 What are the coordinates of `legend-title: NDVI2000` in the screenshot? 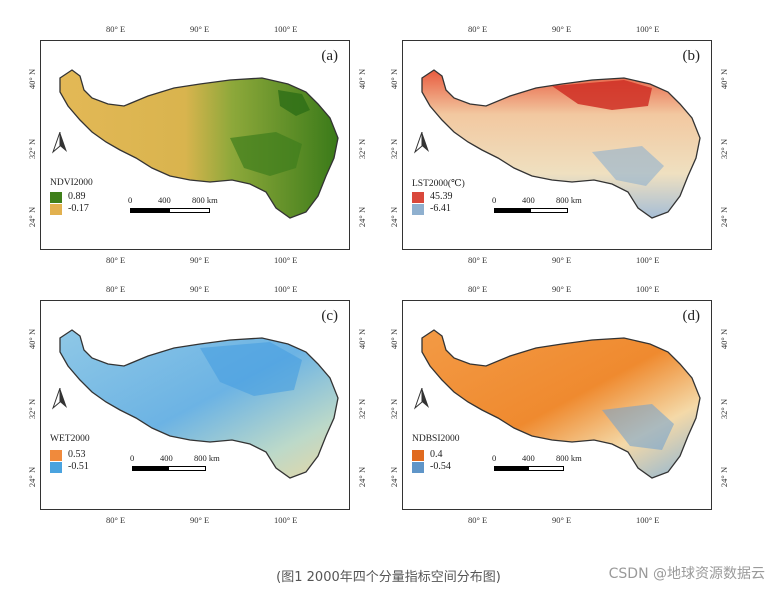 It's located at (71, 183).